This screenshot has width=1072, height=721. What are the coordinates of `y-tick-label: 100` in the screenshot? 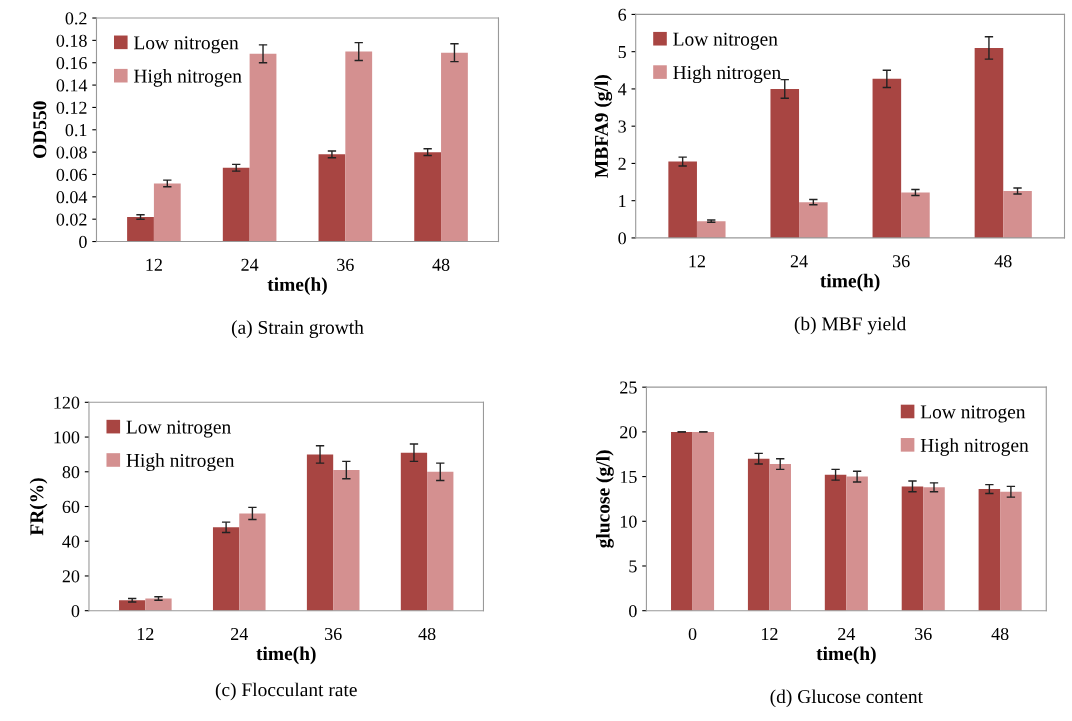 It's located at (67, 437).